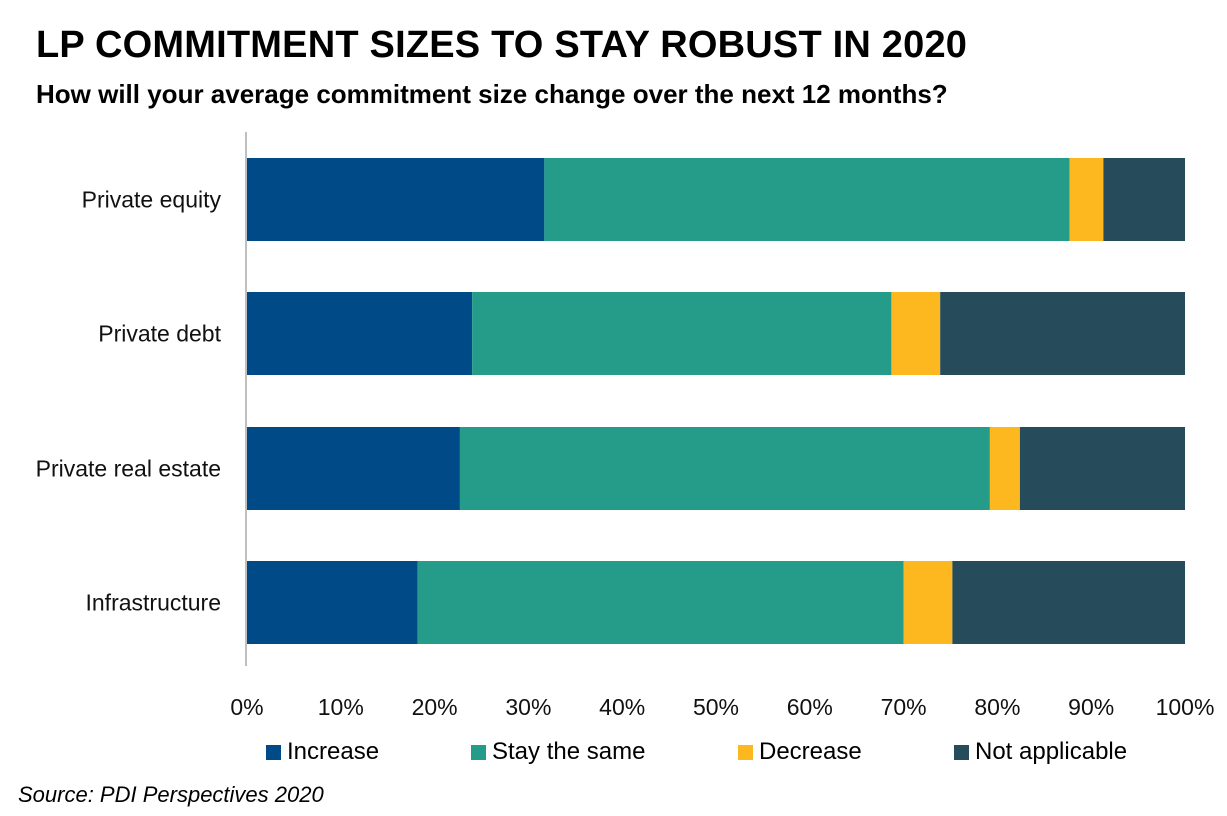 The height and width of the screenshot is (816, 1227). What do you see at coordinates (1144, 199) in the screenshot?
I see `bar-segment-private-equity-not-applicable` at bounding box center [1144, 199].